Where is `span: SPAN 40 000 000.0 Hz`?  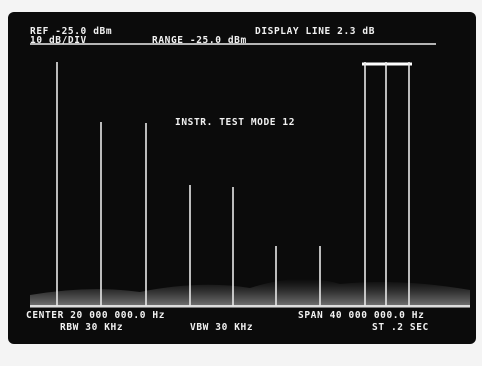
span: SPAN 40 000 000.0 Hz is located at coordinates (361, 315).